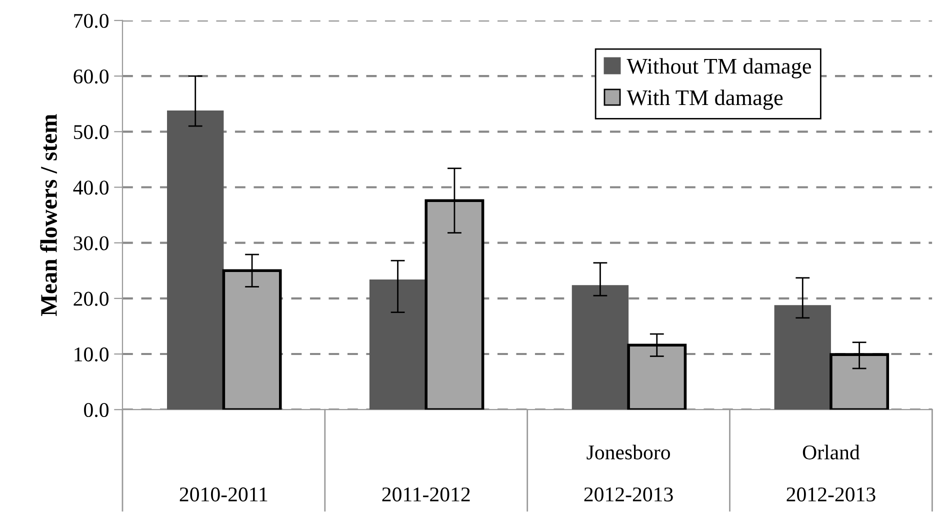 The image size is (935, 512). Describe the element at coordinates (426, 494) in the screenshot. I see `x-tick-label: 2011-2012` at that location.